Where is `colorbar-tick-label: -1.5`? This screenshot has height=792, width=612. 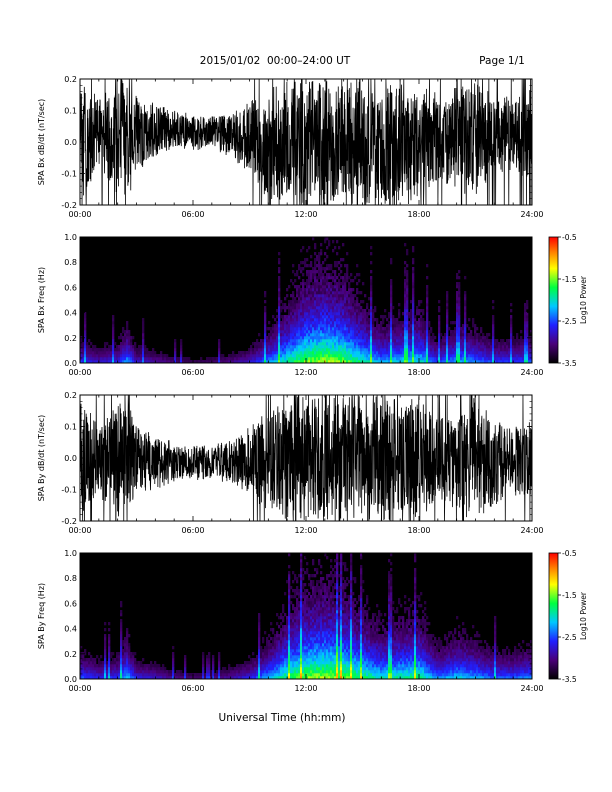
colorbar-tick-label: -1.5 is located at coordinates (569, 279).